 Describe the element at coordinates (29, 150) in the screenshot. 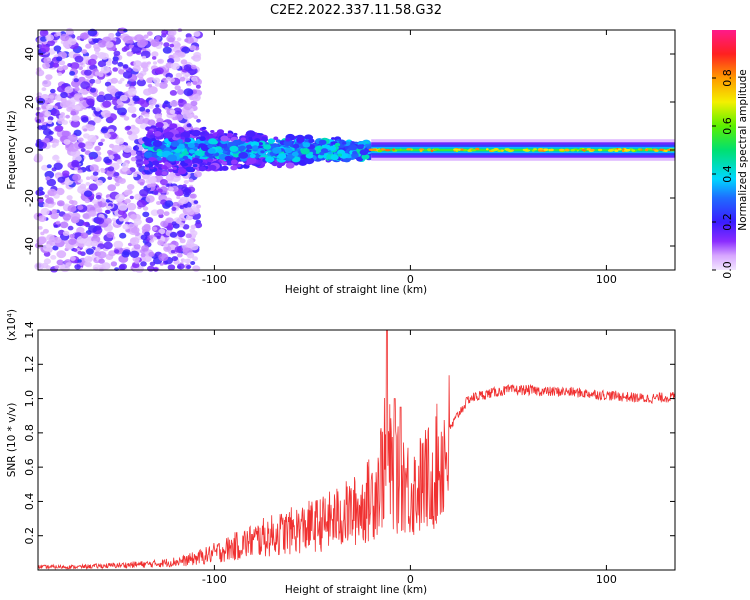

I see `y-tick-label: 0` at that location.